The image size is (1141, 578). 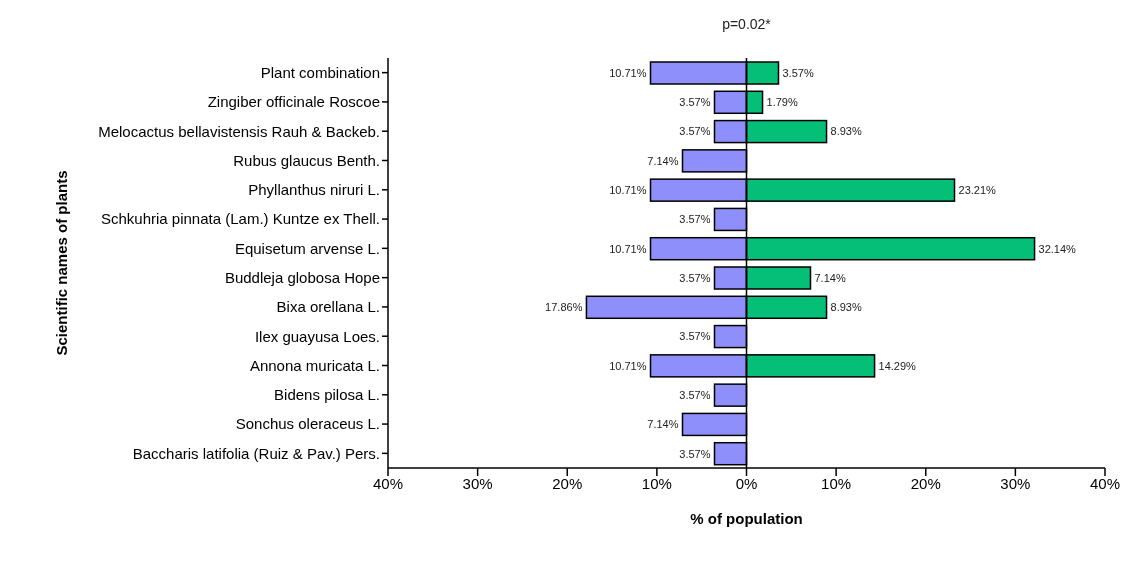 I want to click on y-tick-label: Buddleja globosa Hope, so click(x=302, y=277).